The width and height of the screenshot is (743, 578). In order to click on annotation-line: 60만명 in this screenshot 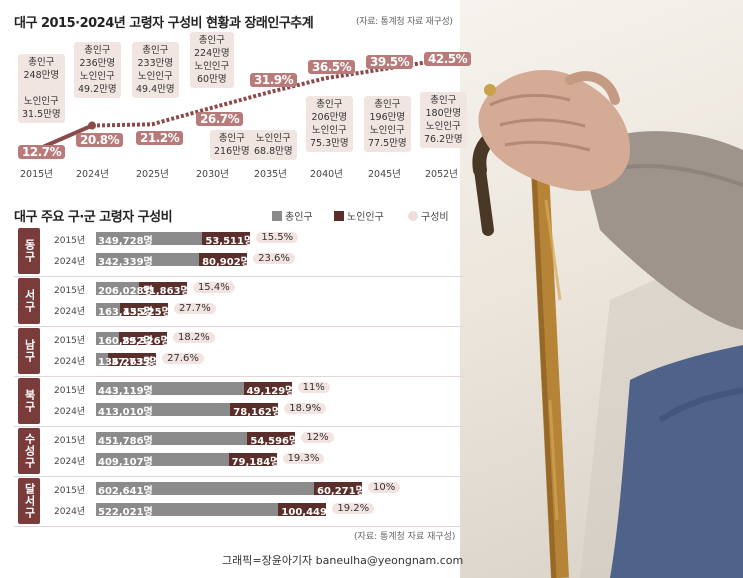, I will do `click(212, 79)`.